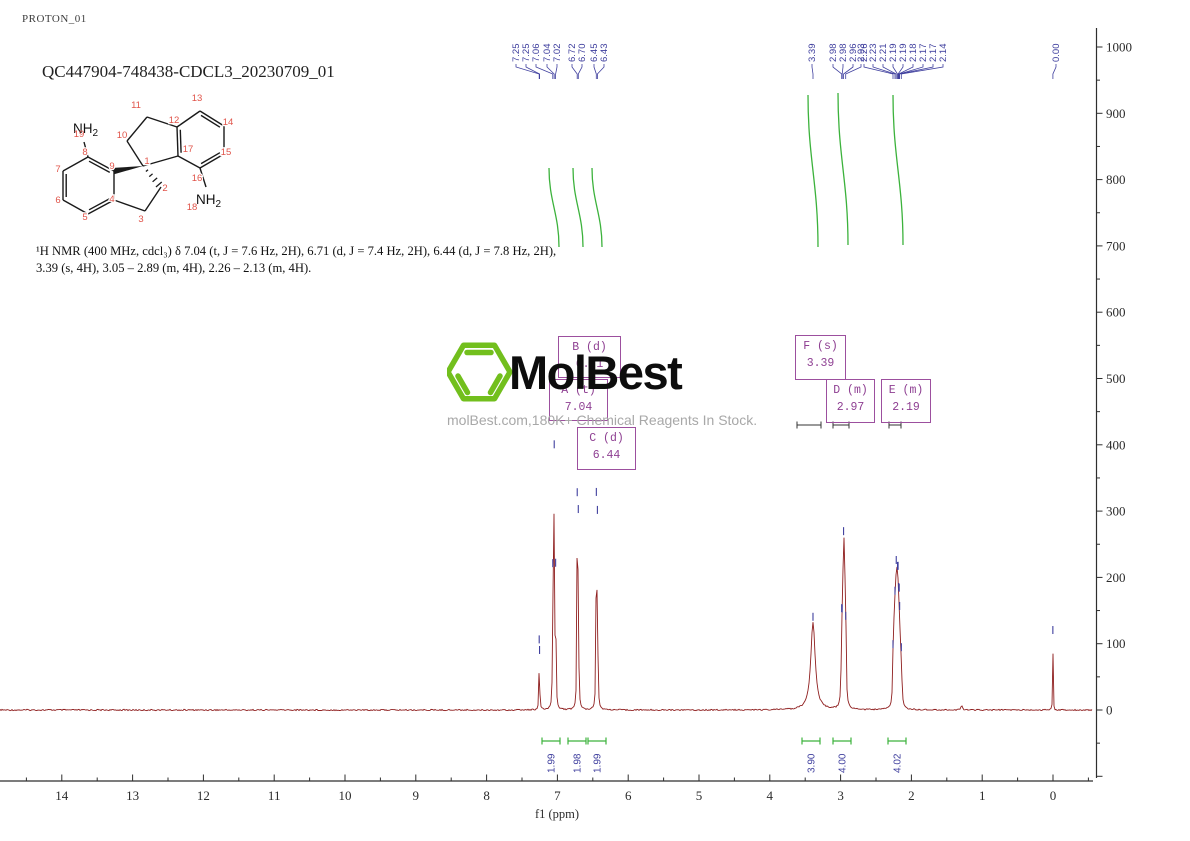 This screenshot has height=841, width=1190. Describe the element at coordinates (864, 53) in the screenshot. I see `peak-shift-label: 2.26` at that location.